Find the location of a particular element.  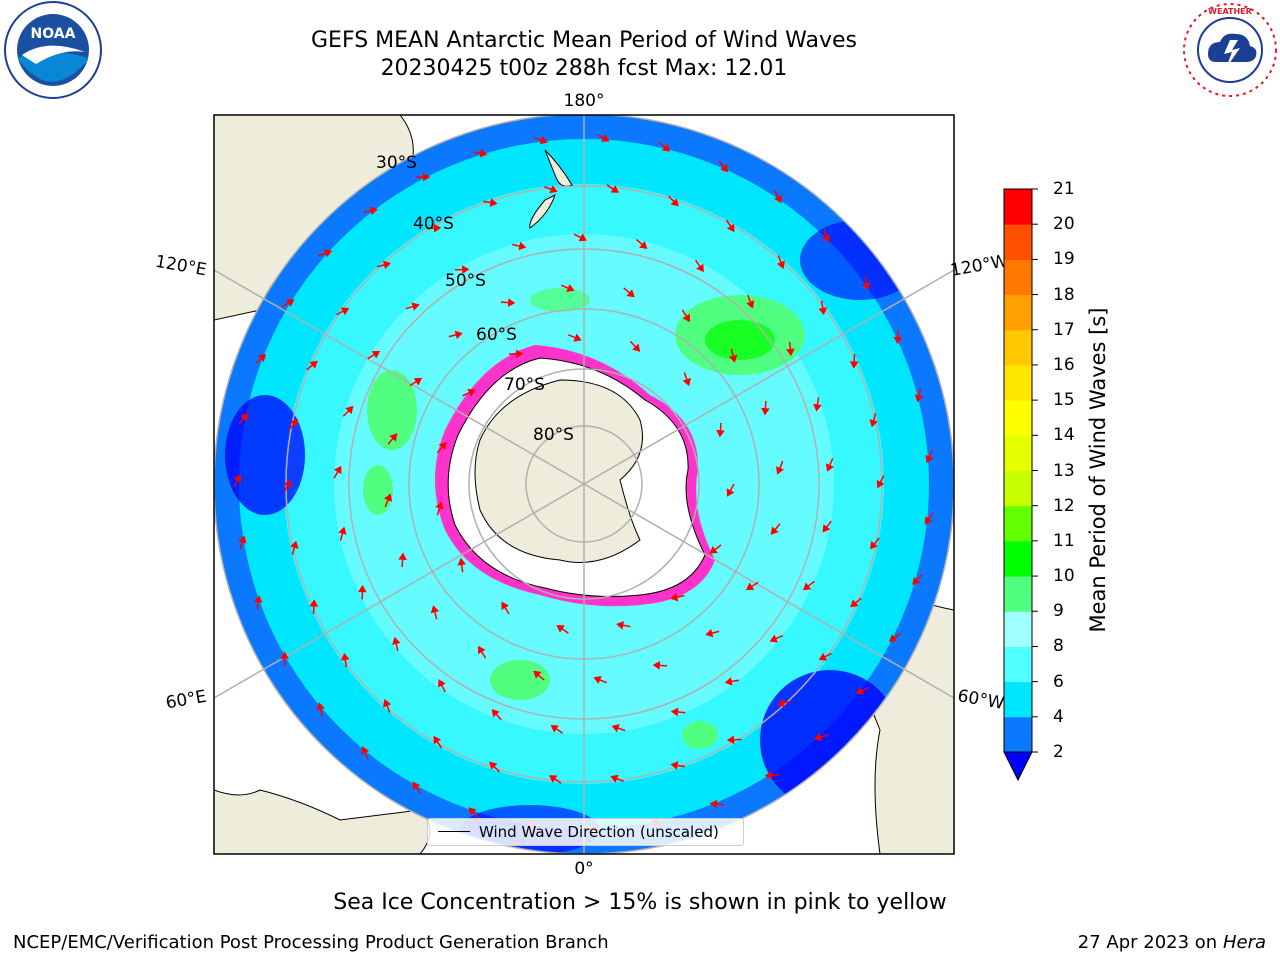

colorbar-tick-label: 16 is located at coordinates (1064, 364).